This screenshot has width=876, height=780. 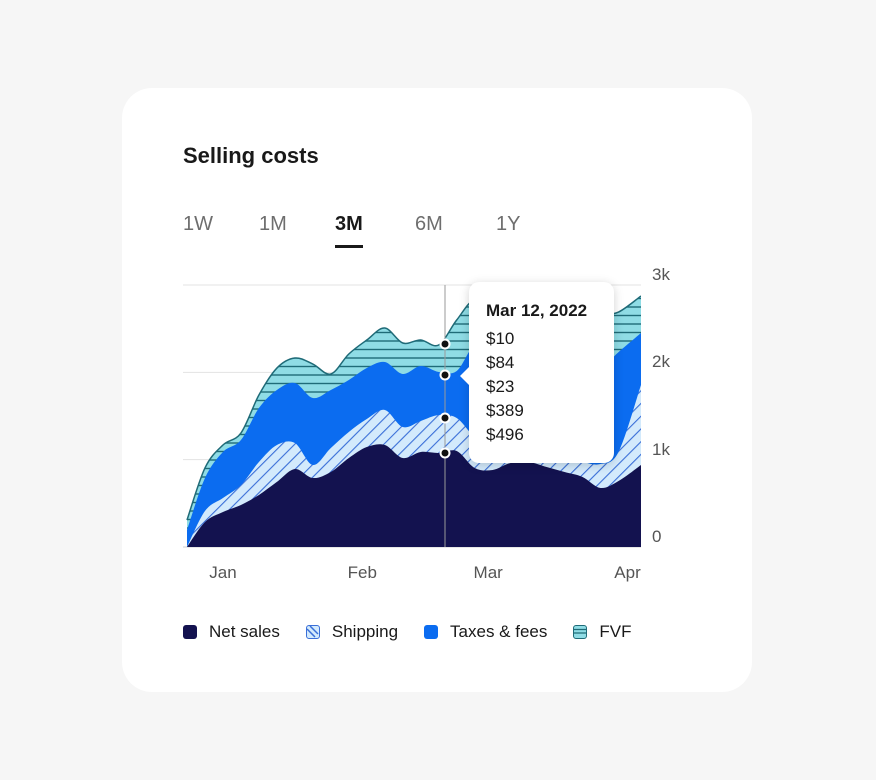 I want to click on legend-item-taxes-fees: Taxes & fees, so click(x=485, y=632).